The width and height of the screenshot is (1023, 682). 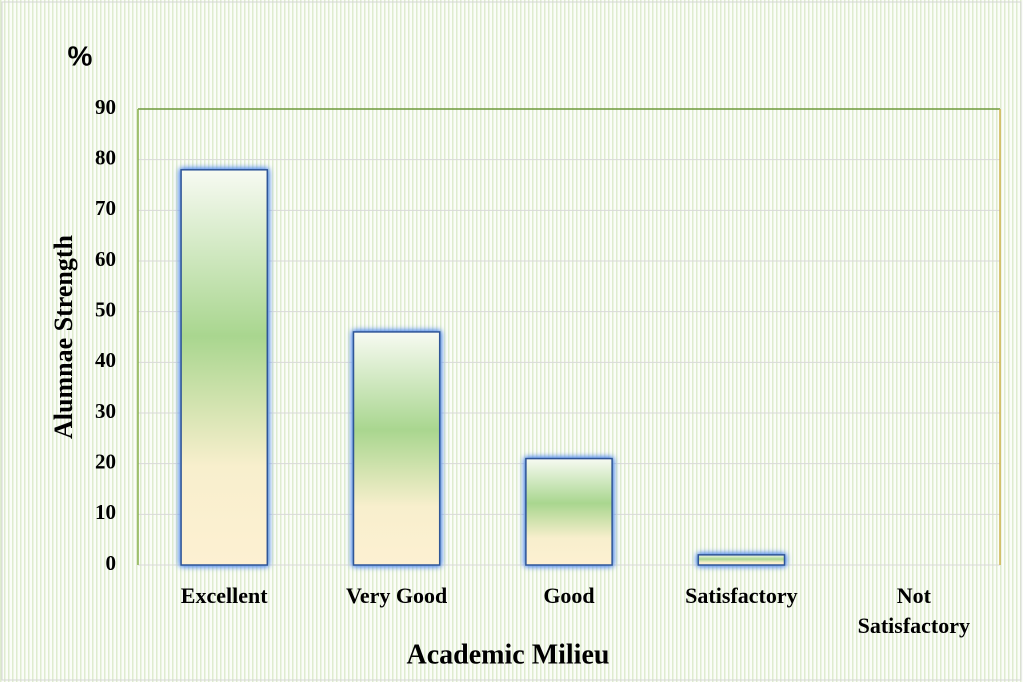 What do you see at coordinates (63, 337) in the screenshot?
I see `y-axis-label: Alumnae Strength` at bounding box center [63, 337].